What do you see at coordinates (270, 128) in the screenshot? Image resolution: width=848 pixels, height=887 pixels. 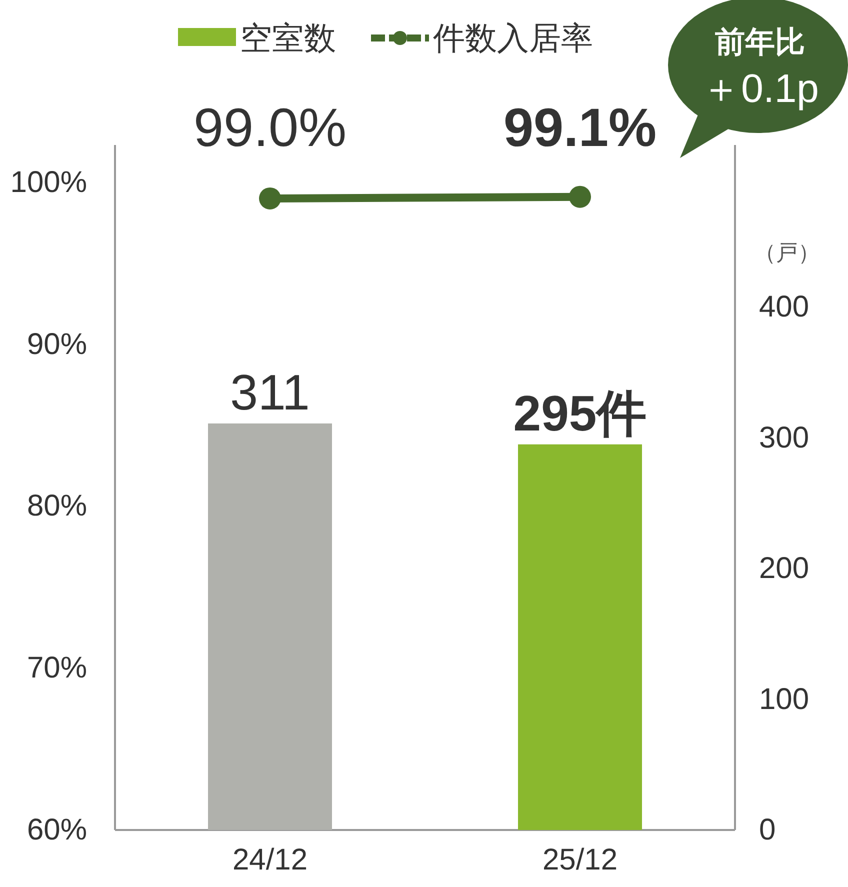 I see `data-label: 99.0%` at bounding box center [270, 128].